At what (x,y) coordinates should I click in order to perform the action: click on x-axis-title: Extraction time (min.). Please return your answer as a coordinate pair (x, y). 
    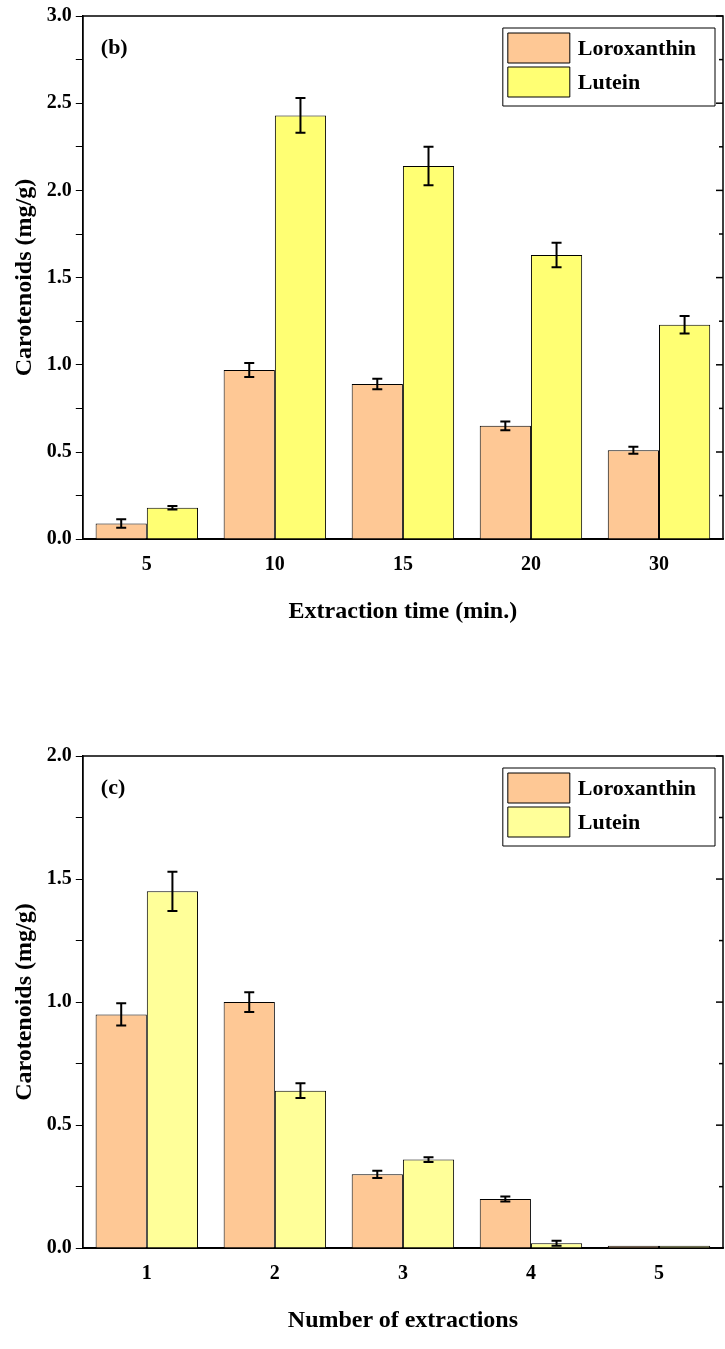
    Looking at the image, I should click on (403, 609).